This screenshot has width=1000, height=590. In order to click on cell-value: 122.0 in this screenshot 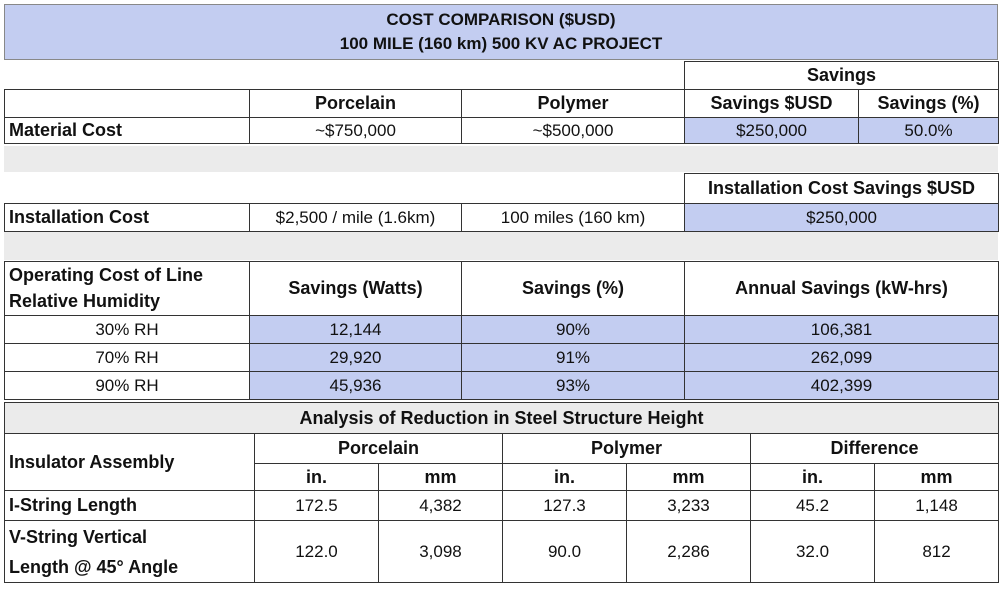, I will do `click(316, 551)`.